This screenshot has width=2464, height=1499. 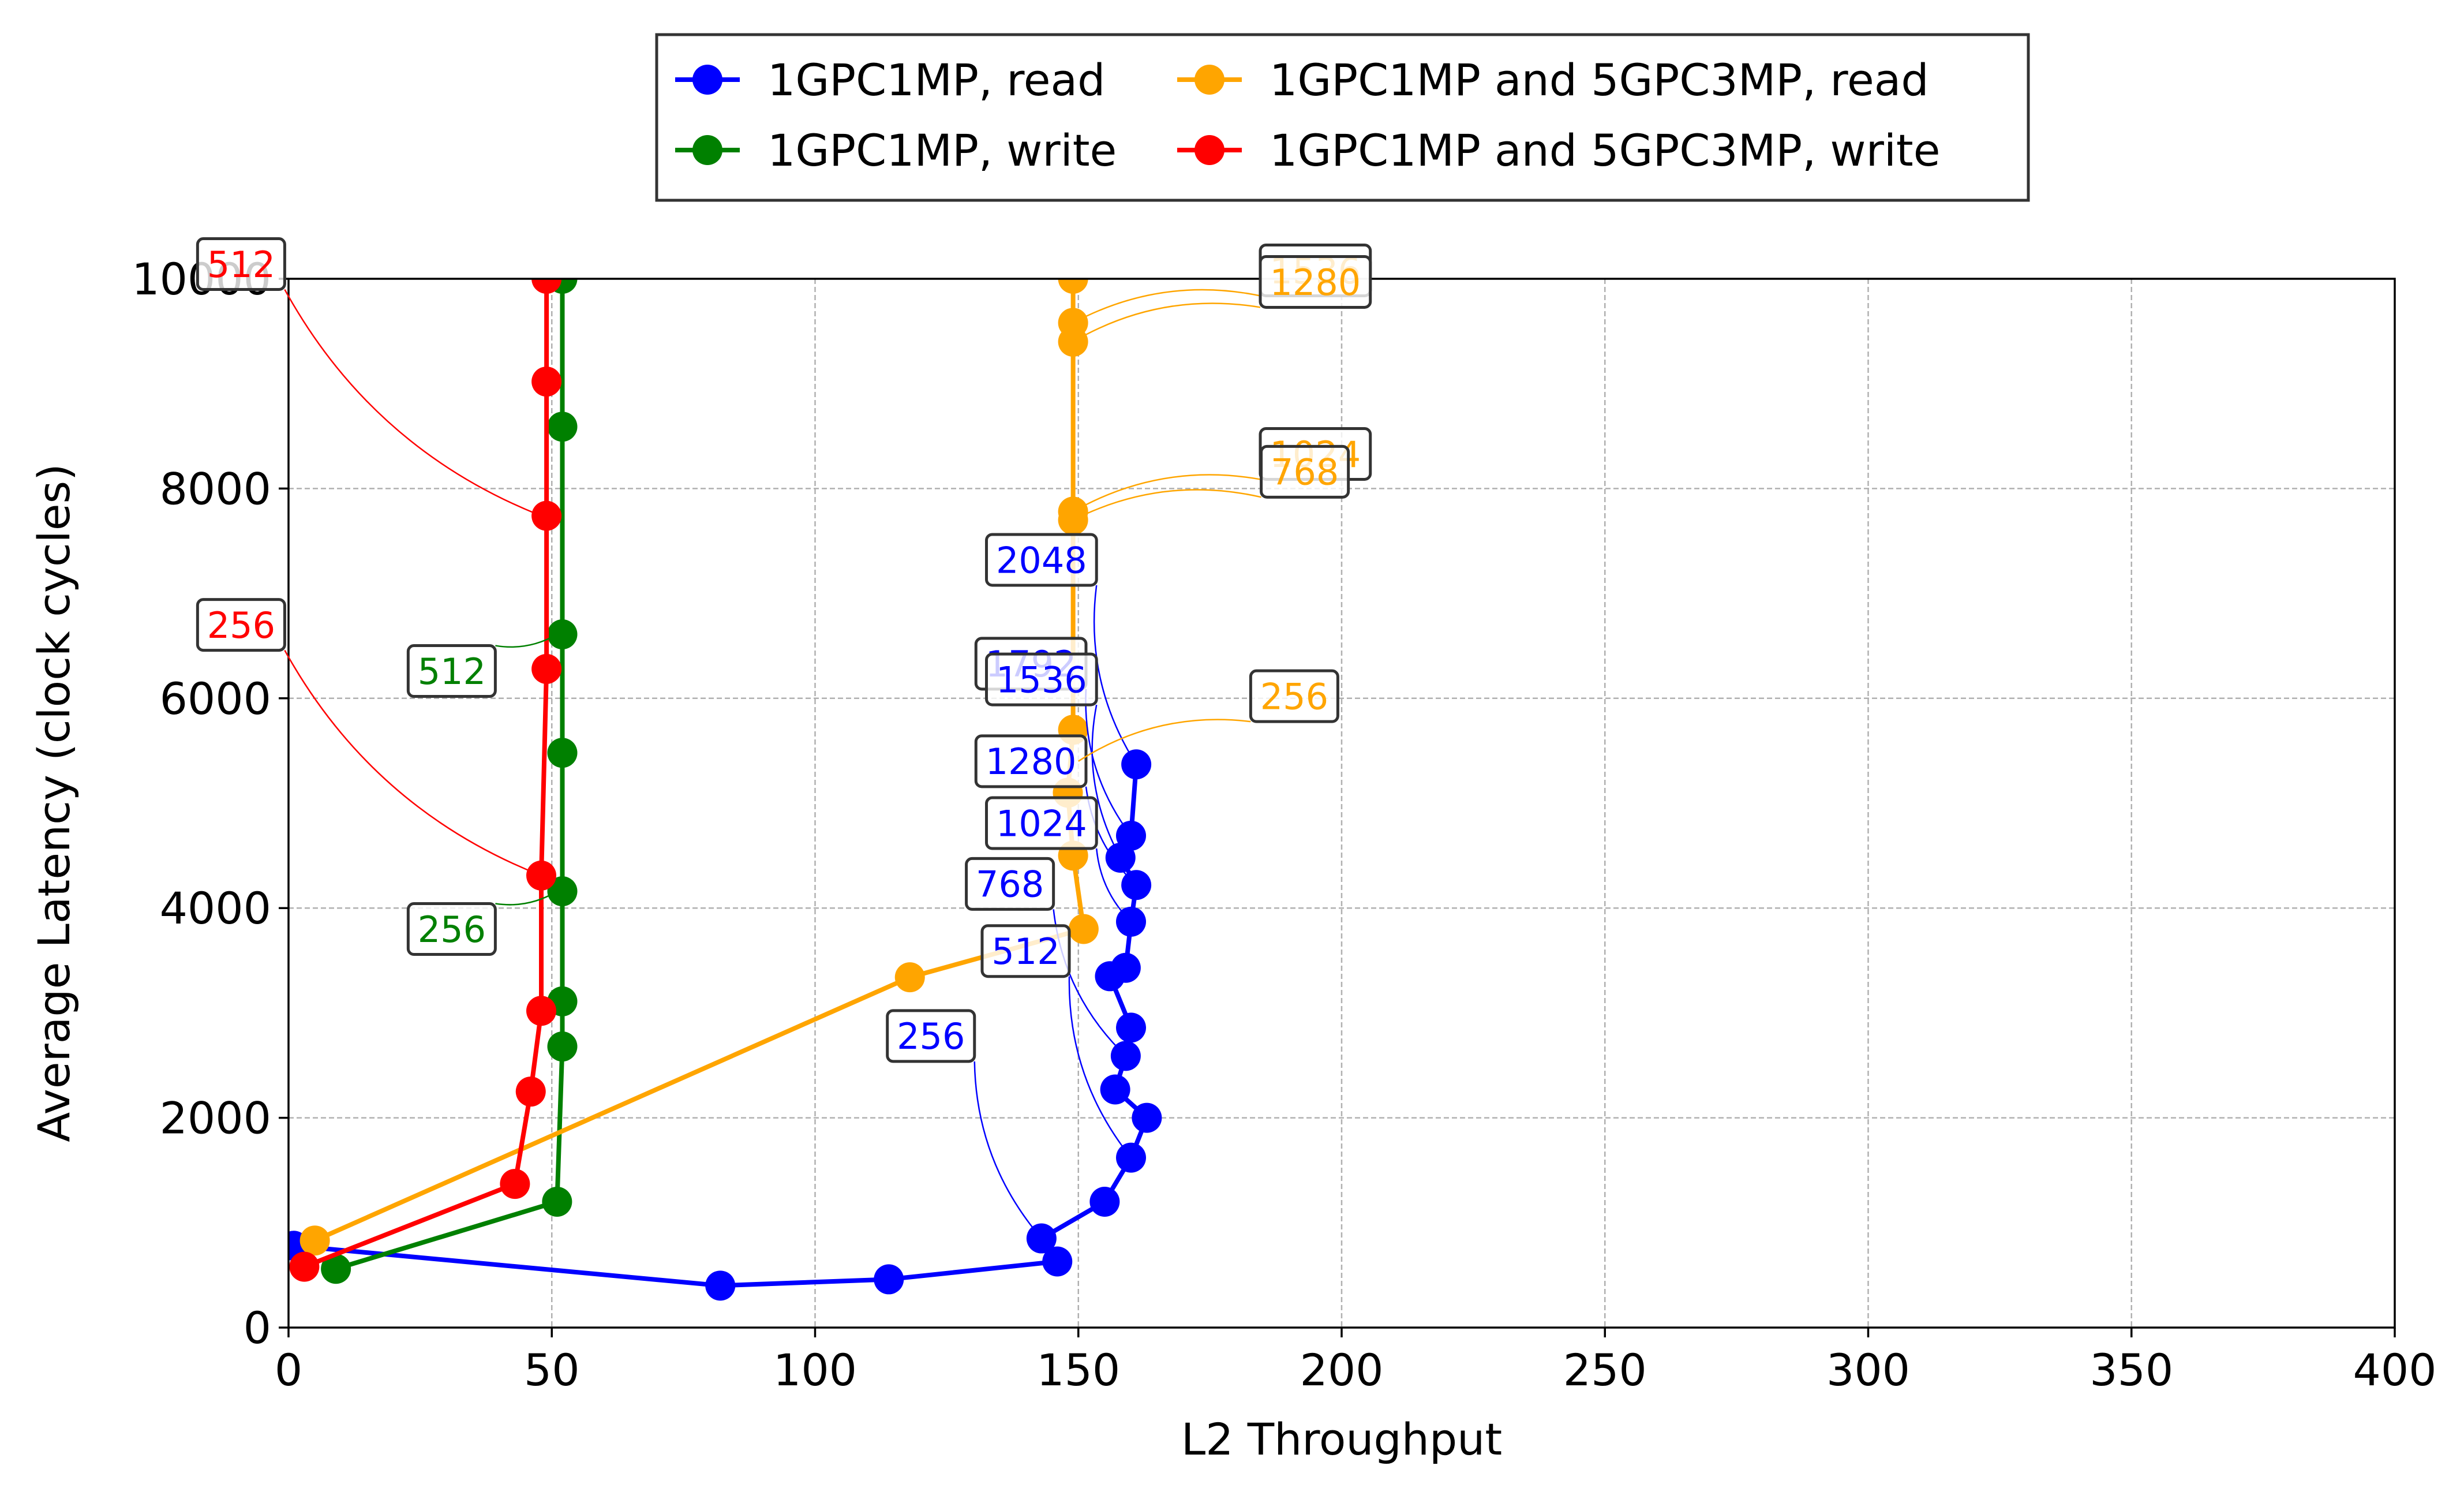 What do you see at coordinates (1600, 80) in the screenshot?
I see `legend-label: 1GPC1MP and 5GPC3MP, read` at bounding box center [1600, 80].